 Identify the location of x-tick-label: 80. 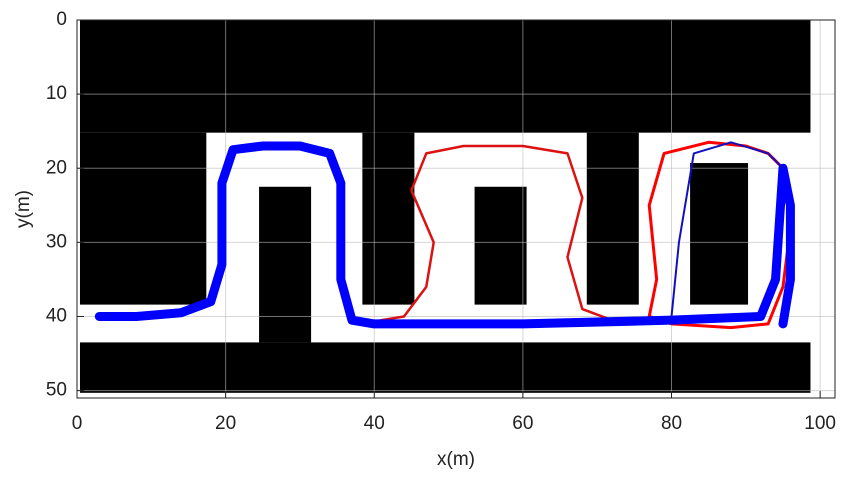
(671, 423).